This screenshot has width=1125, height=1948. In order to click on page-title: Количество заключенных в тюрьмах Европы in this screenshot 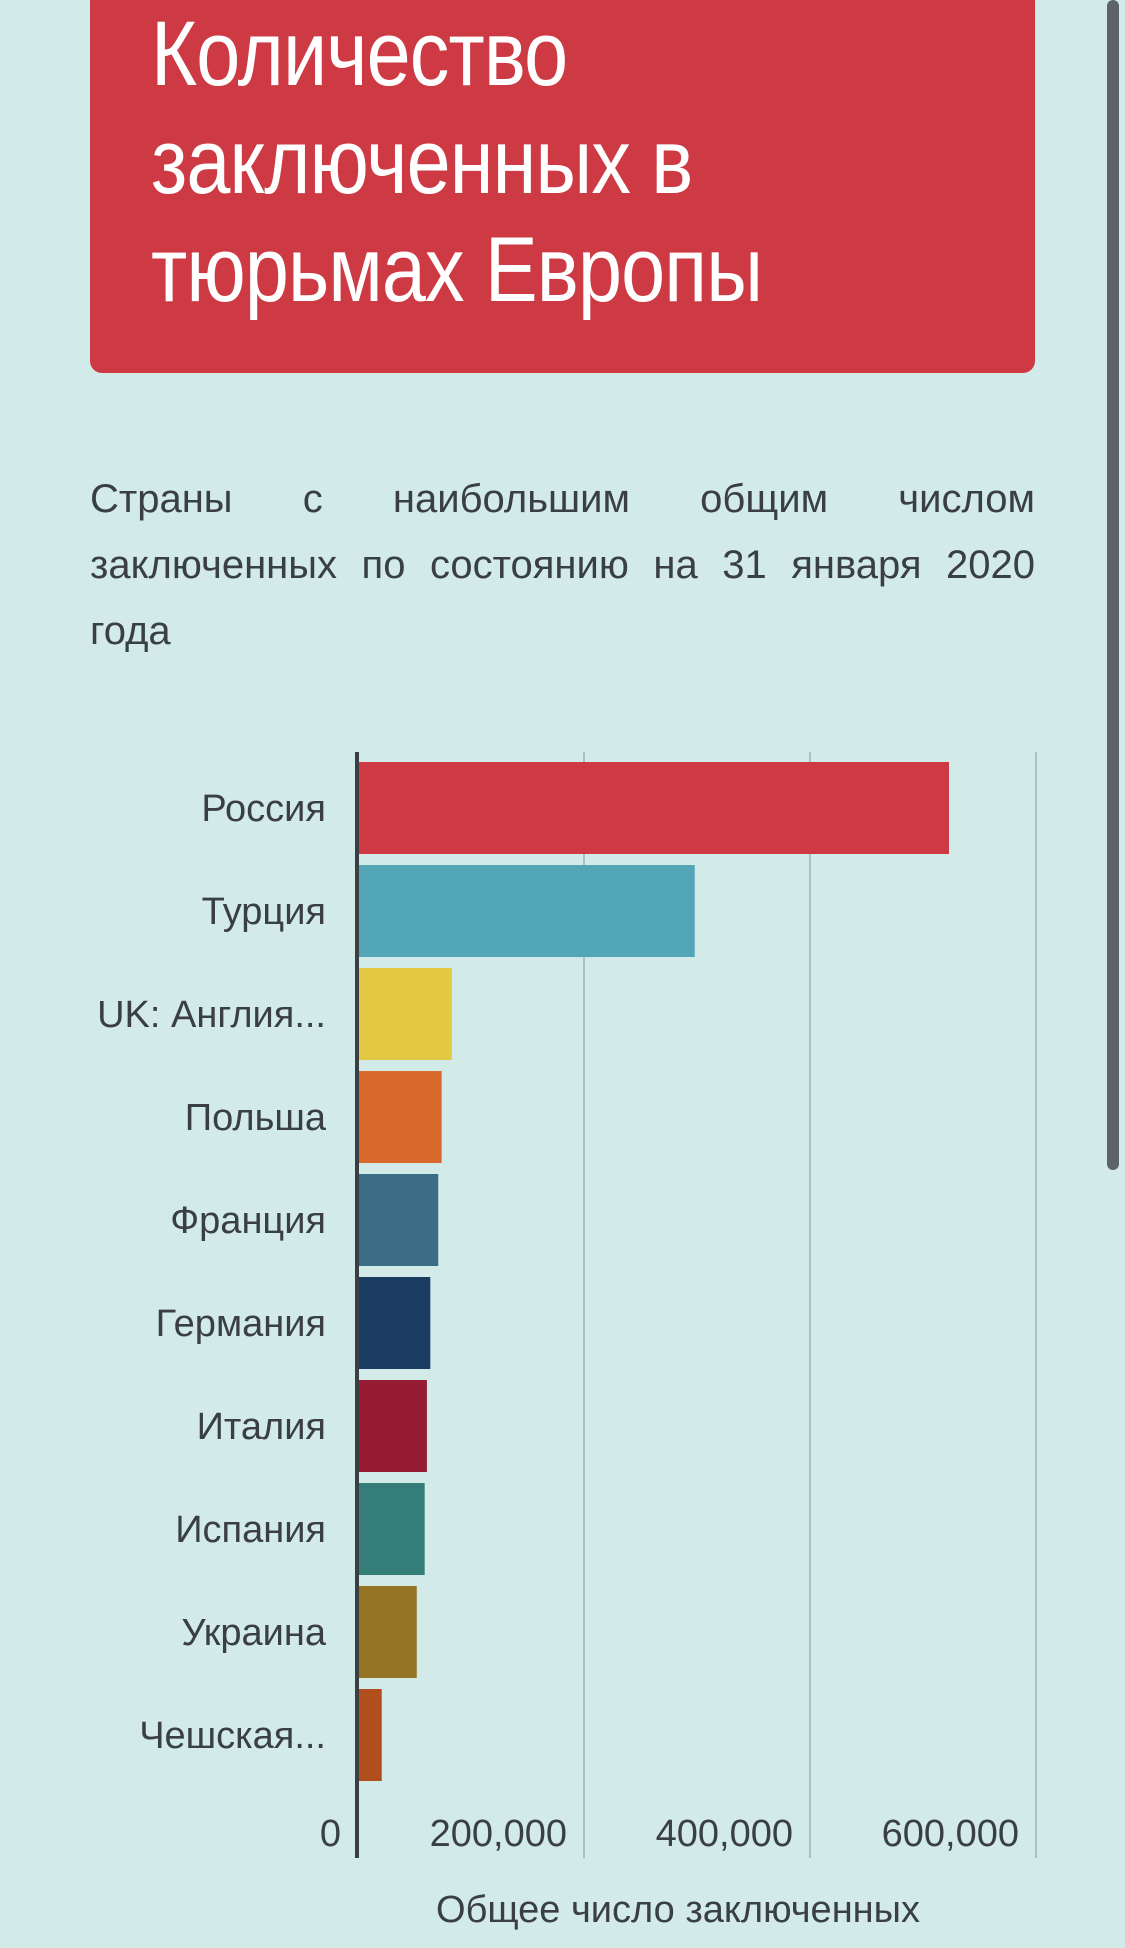, I will do `click(559, 162)`.